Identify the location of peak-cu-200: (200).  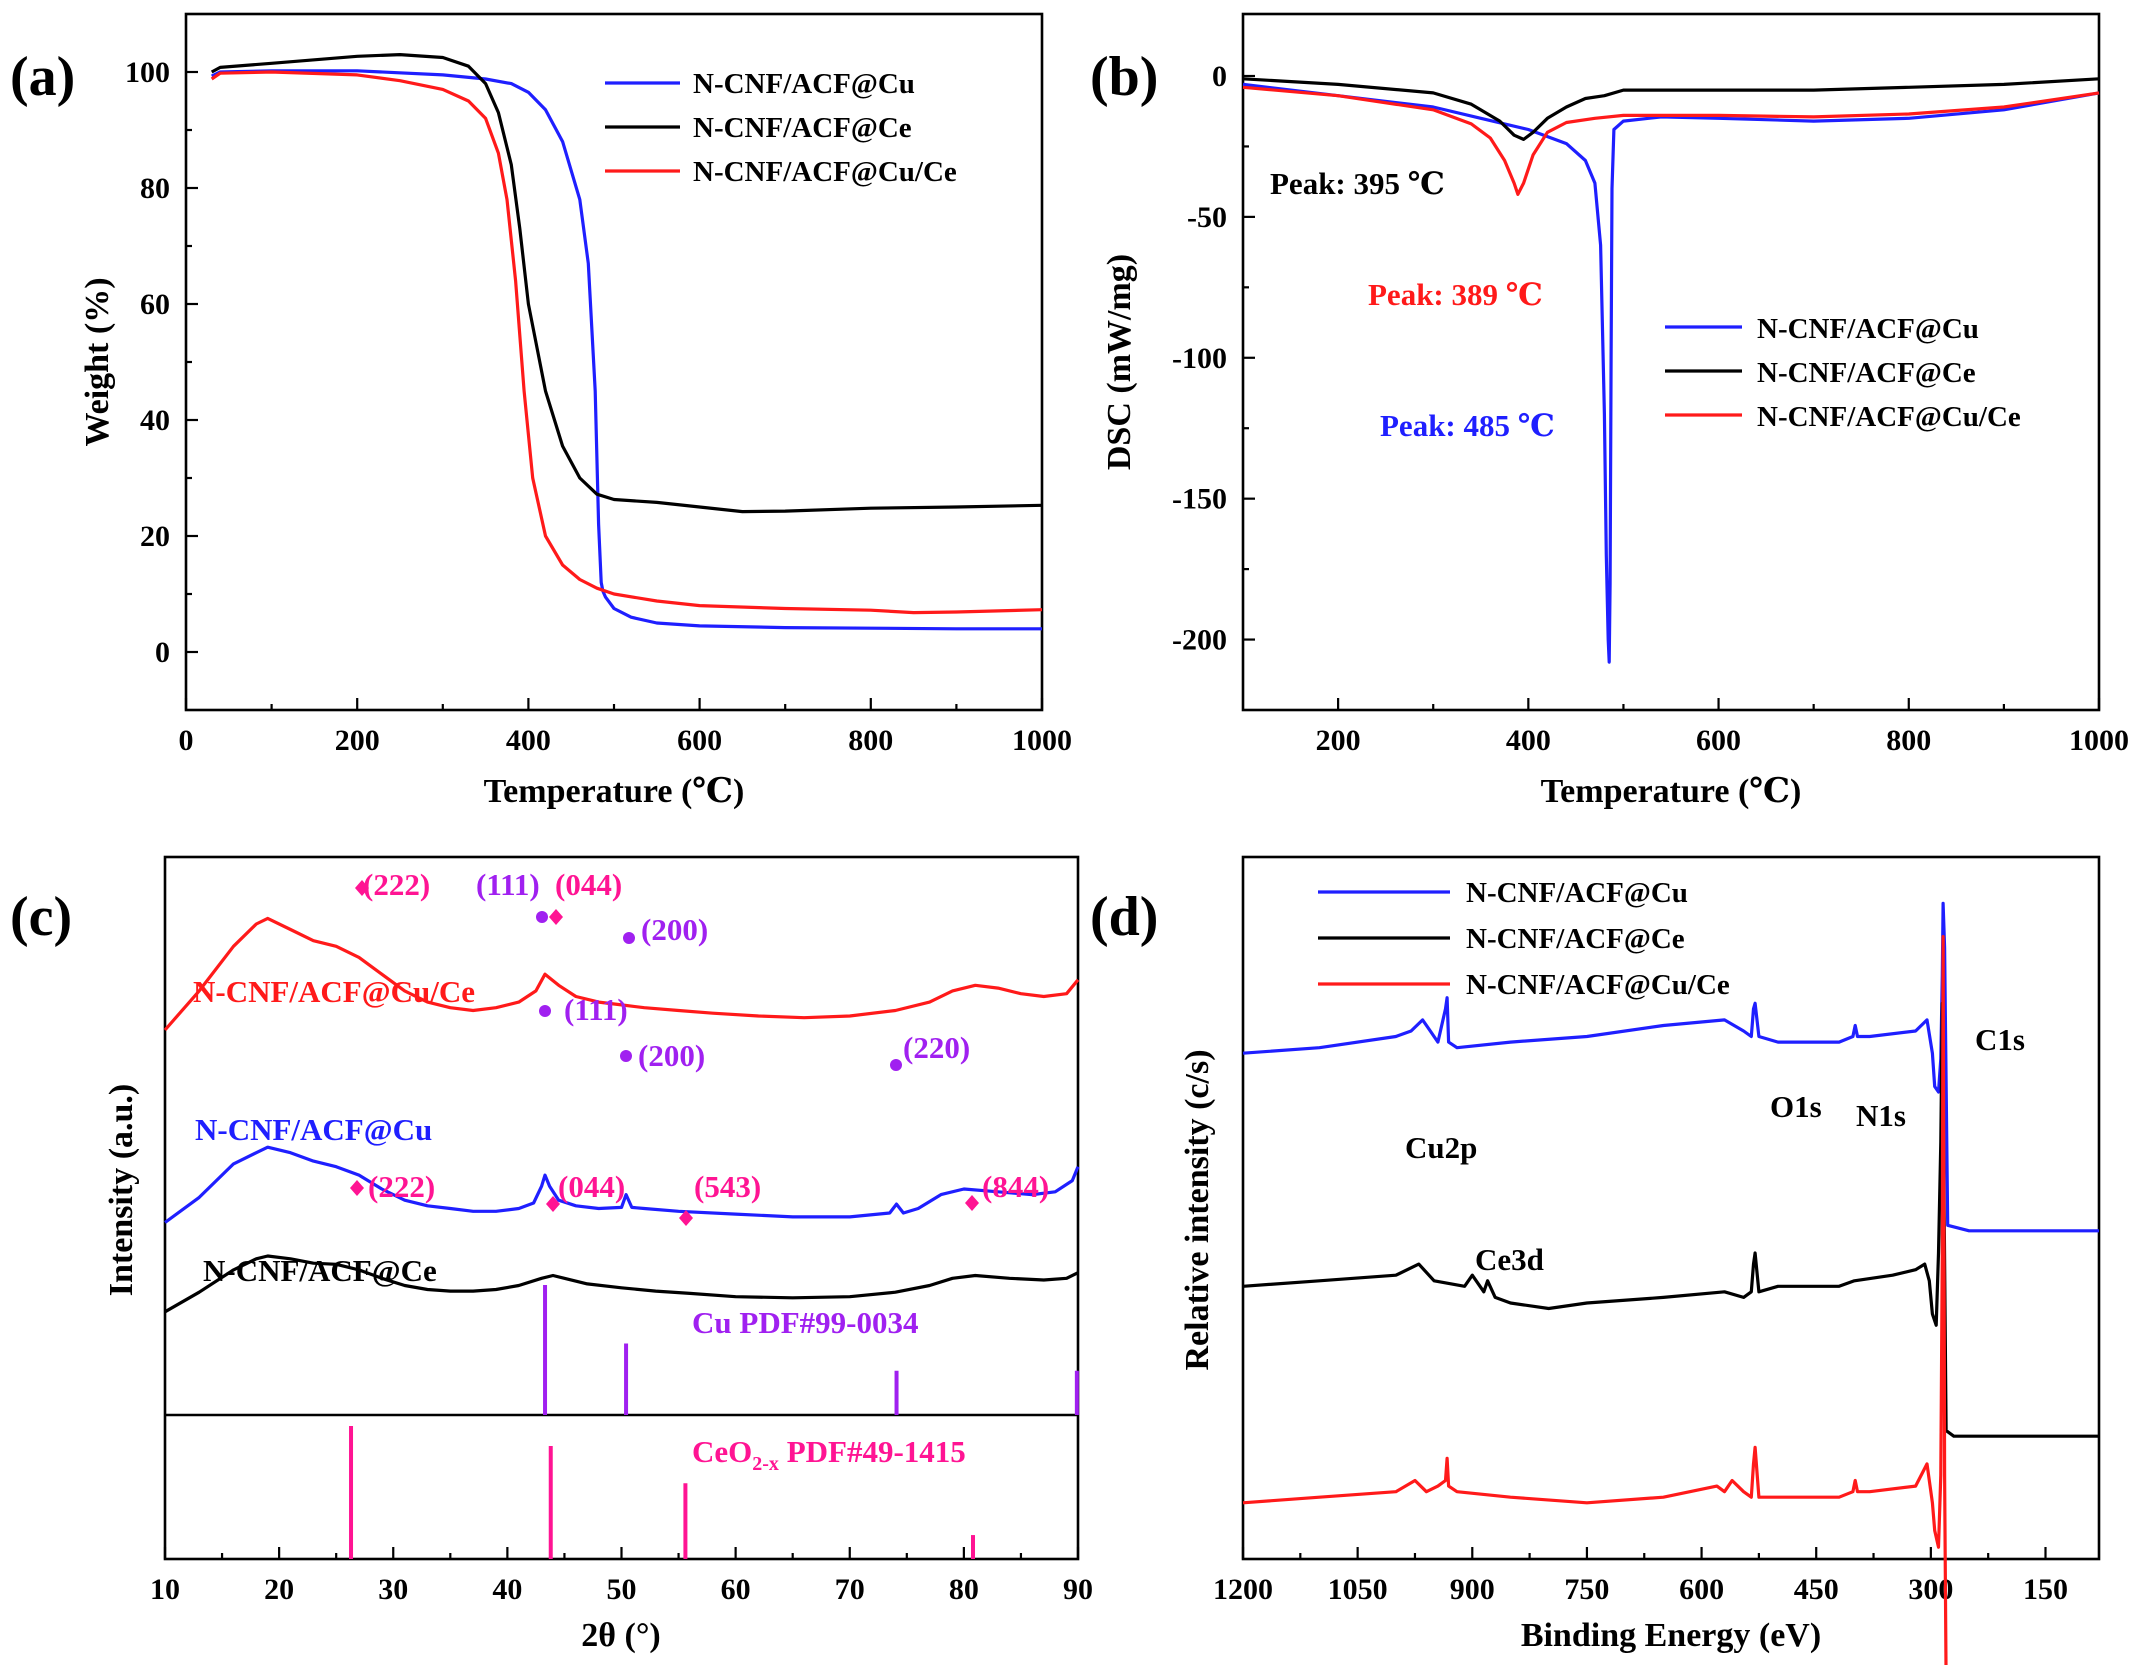
(671, 1055).